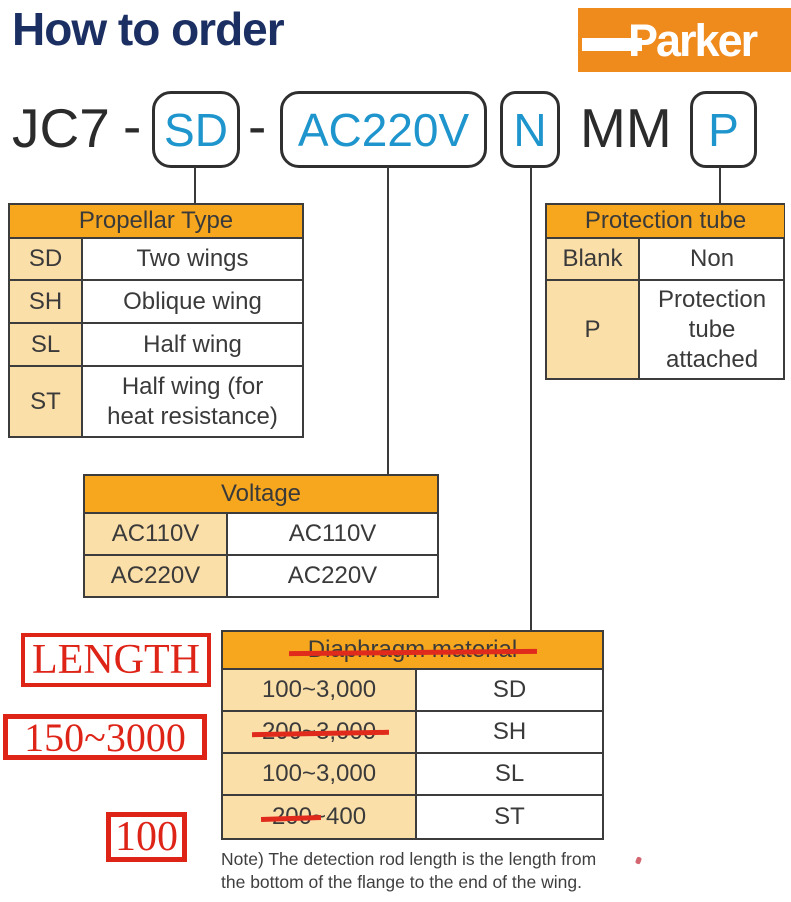 Image resolution: width=791 pixels, height=902 pixels. I want to click on table-cell-desc: AC110V, so click(332, 535).